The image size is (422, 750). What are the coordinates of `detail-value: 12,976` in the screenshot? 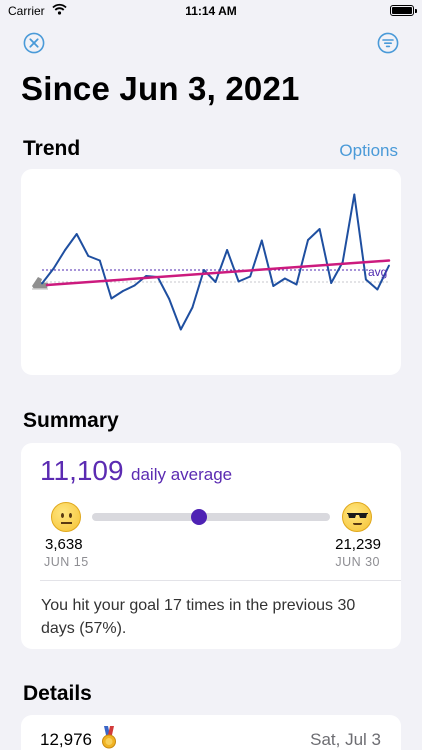 It's located at (66, 739).